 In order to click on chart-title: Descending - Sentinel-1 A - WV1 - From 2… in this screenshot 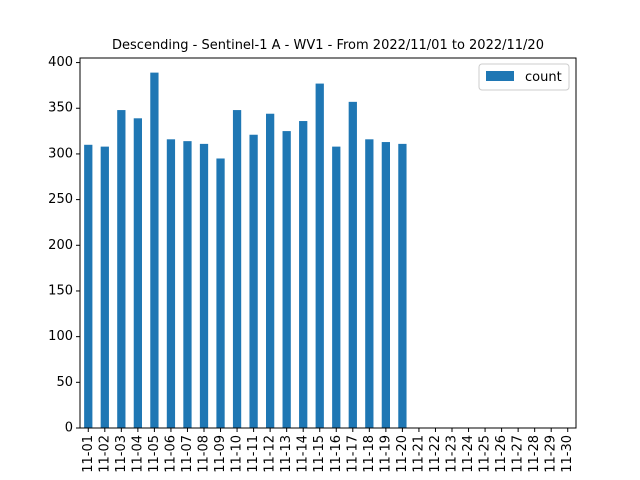, I will do `click(328, 45)`.